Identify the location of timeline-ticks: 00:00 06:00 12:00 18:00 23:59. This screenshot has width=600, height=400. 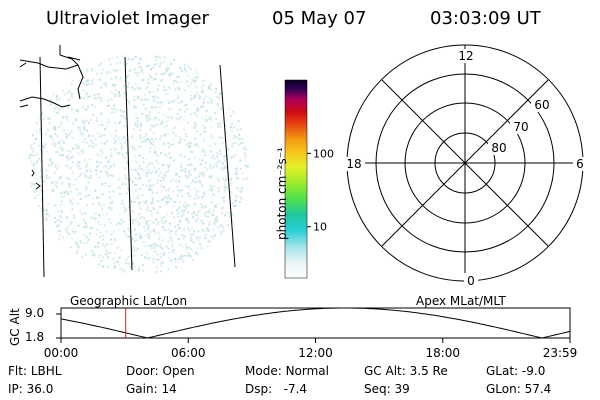
(311, 349).